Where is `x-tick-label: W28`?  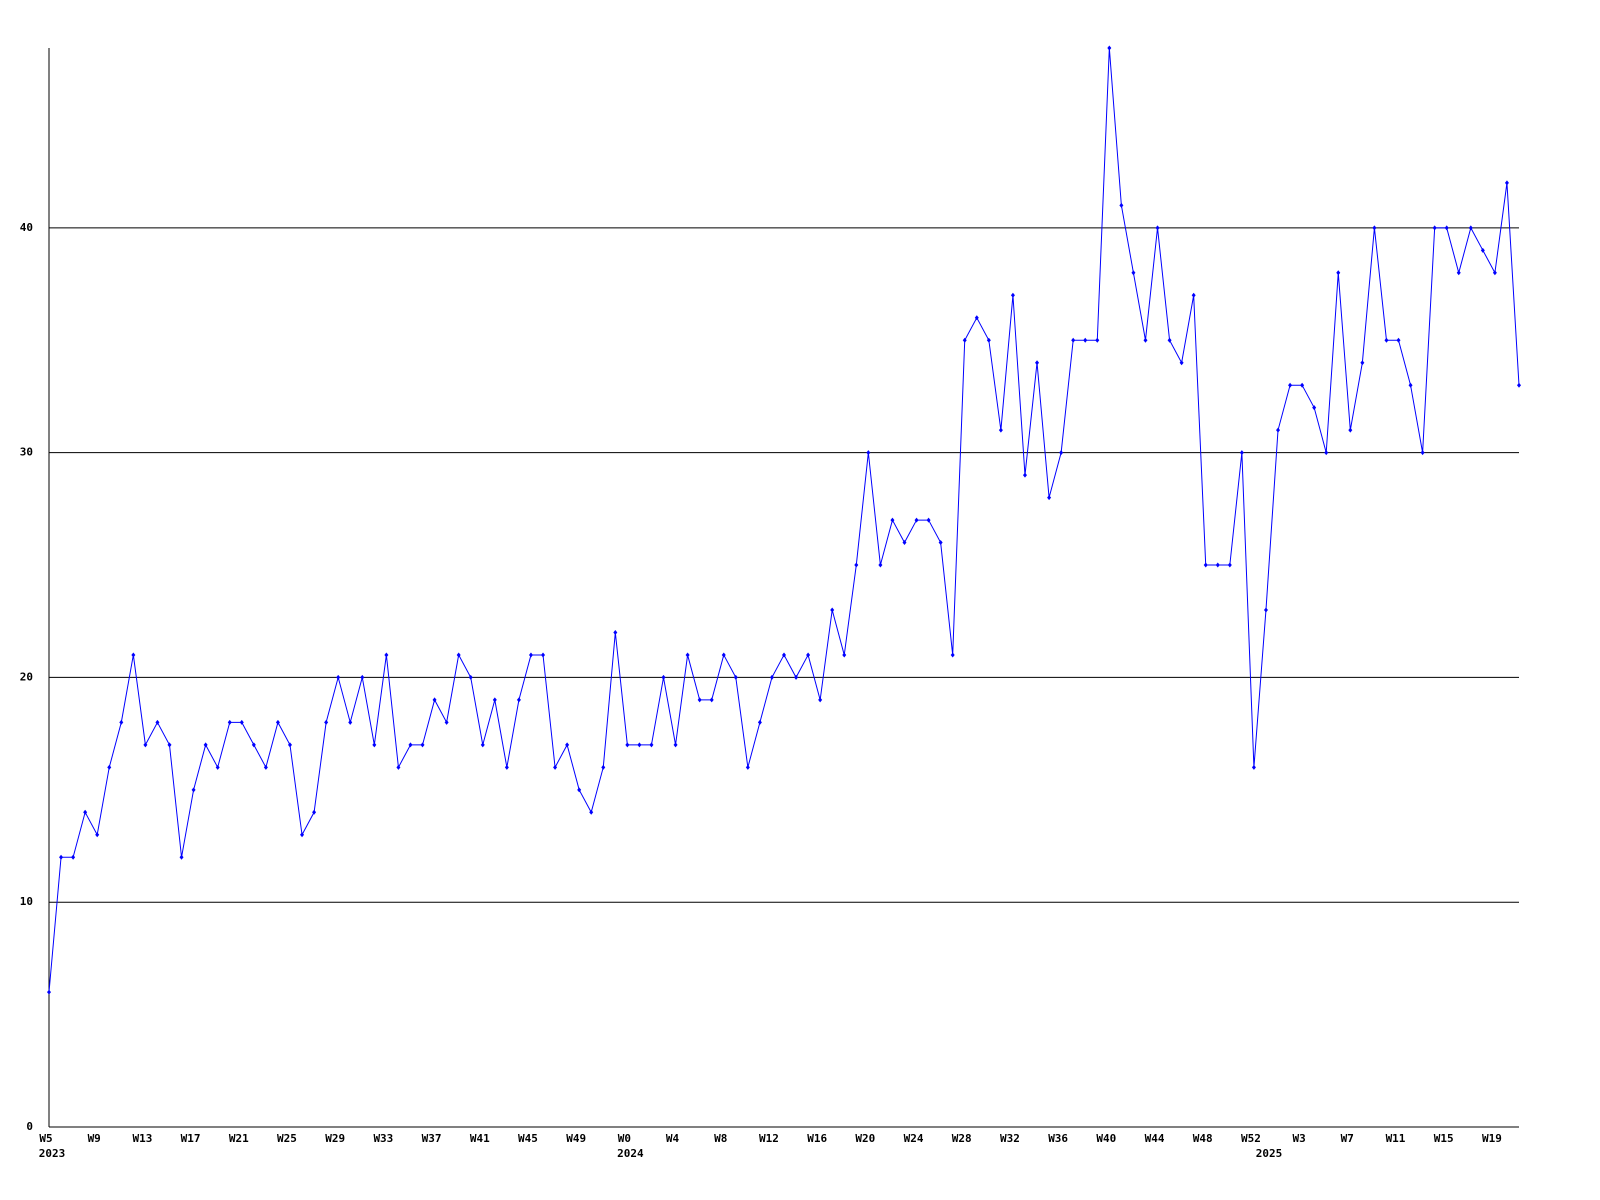
x-tick-label: W28 is located at coordinates (962, 1138).